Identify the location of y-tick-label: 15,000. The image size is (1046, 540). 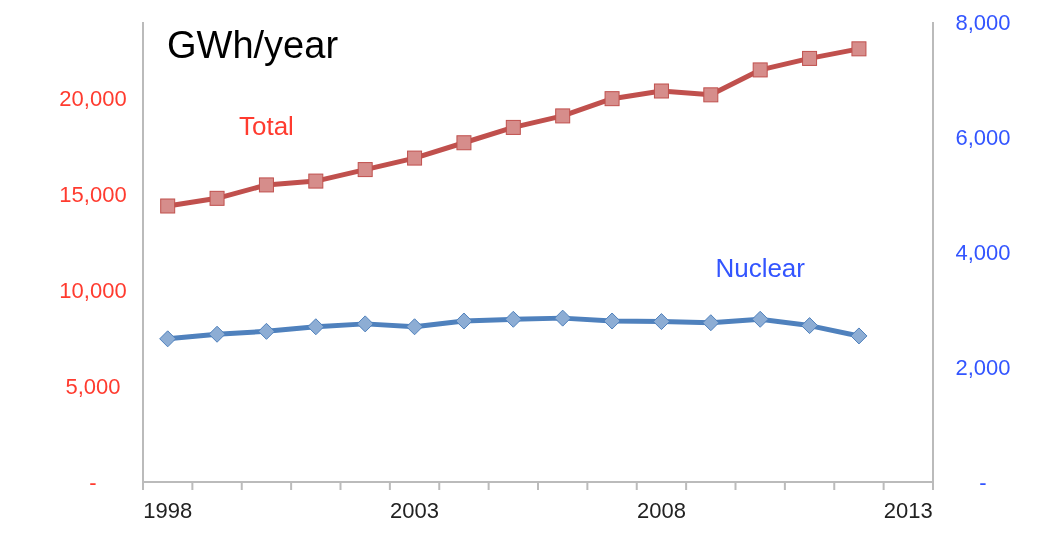
(93, 195).